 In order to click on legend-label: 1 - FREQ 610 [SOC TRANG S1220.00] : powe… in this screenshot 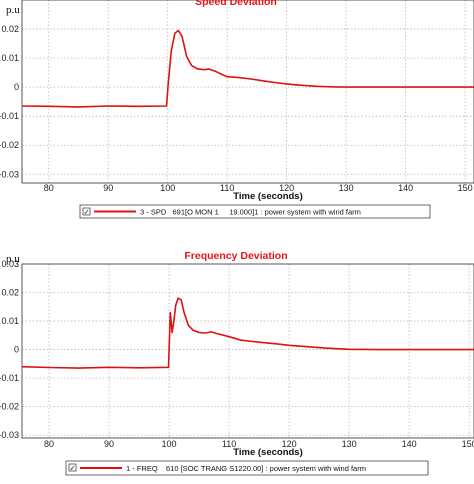, I will do `click(246, 468)`.